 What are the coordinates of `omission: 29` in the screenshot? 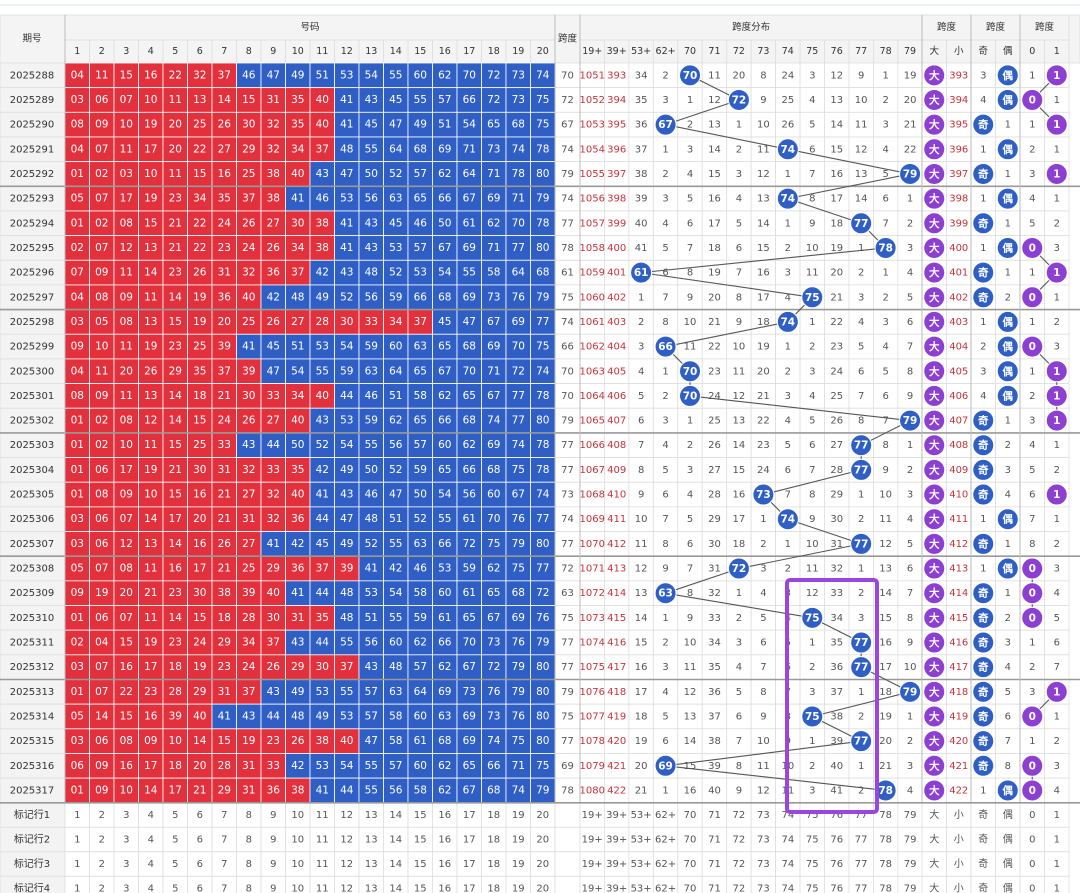 It's located at (836, 495).